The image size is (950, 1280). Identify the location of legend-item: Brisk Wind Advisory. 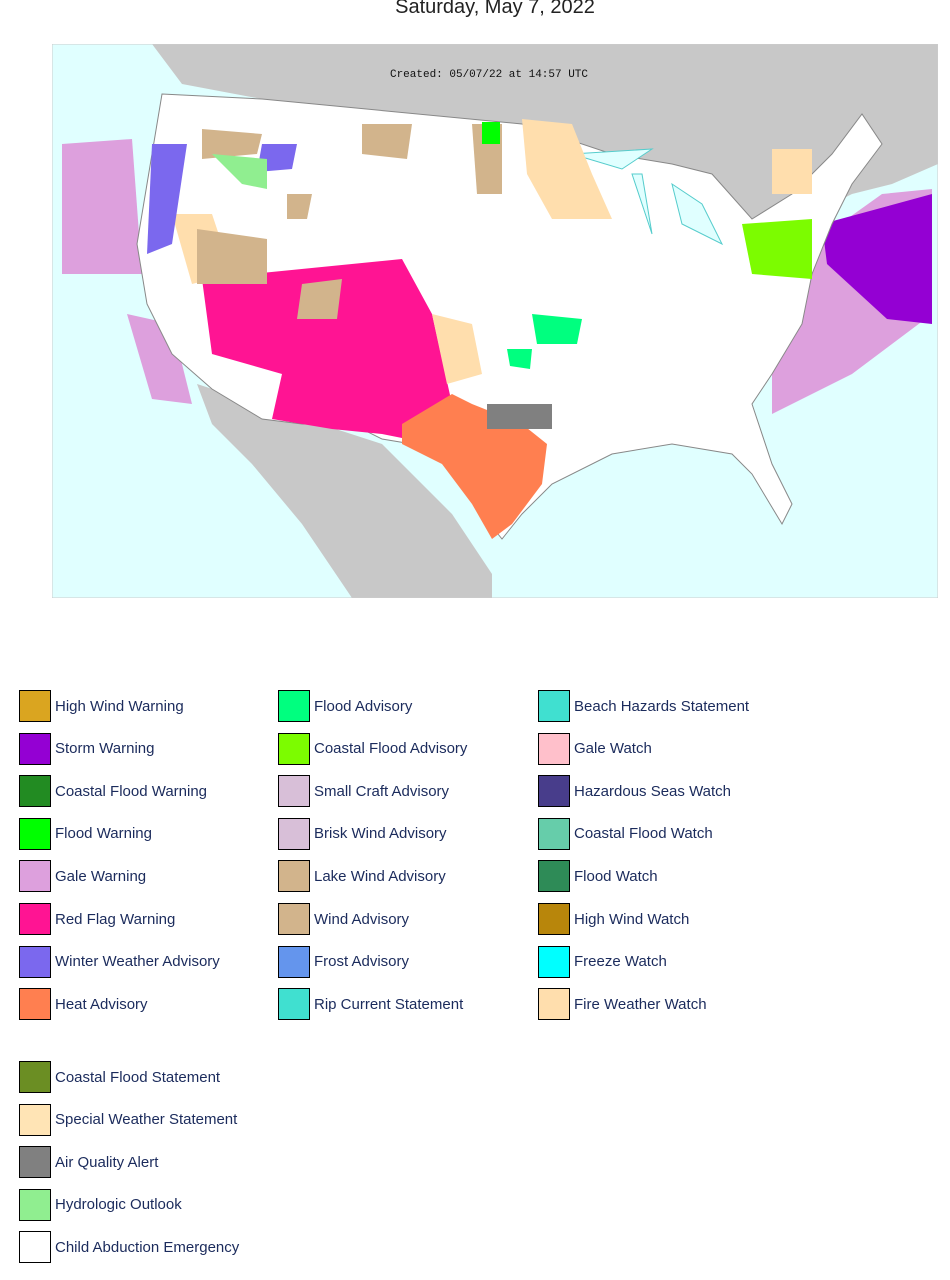
(362, 833).